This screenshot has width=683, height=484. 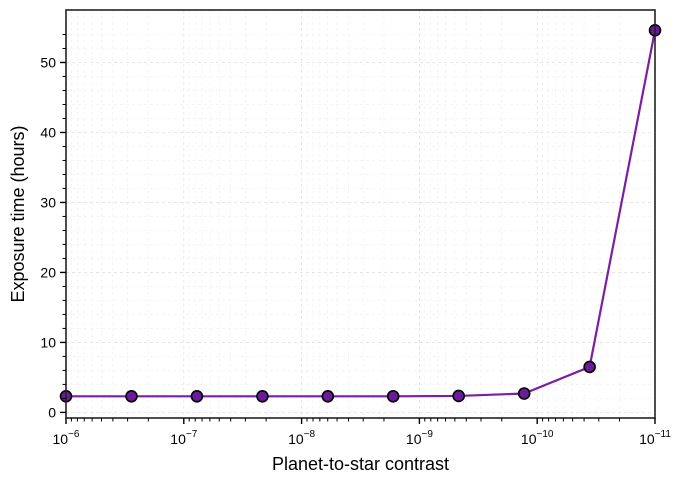 I want to click on x-axis-title: Planet-to-star contrast, so click(x=360, y=464).